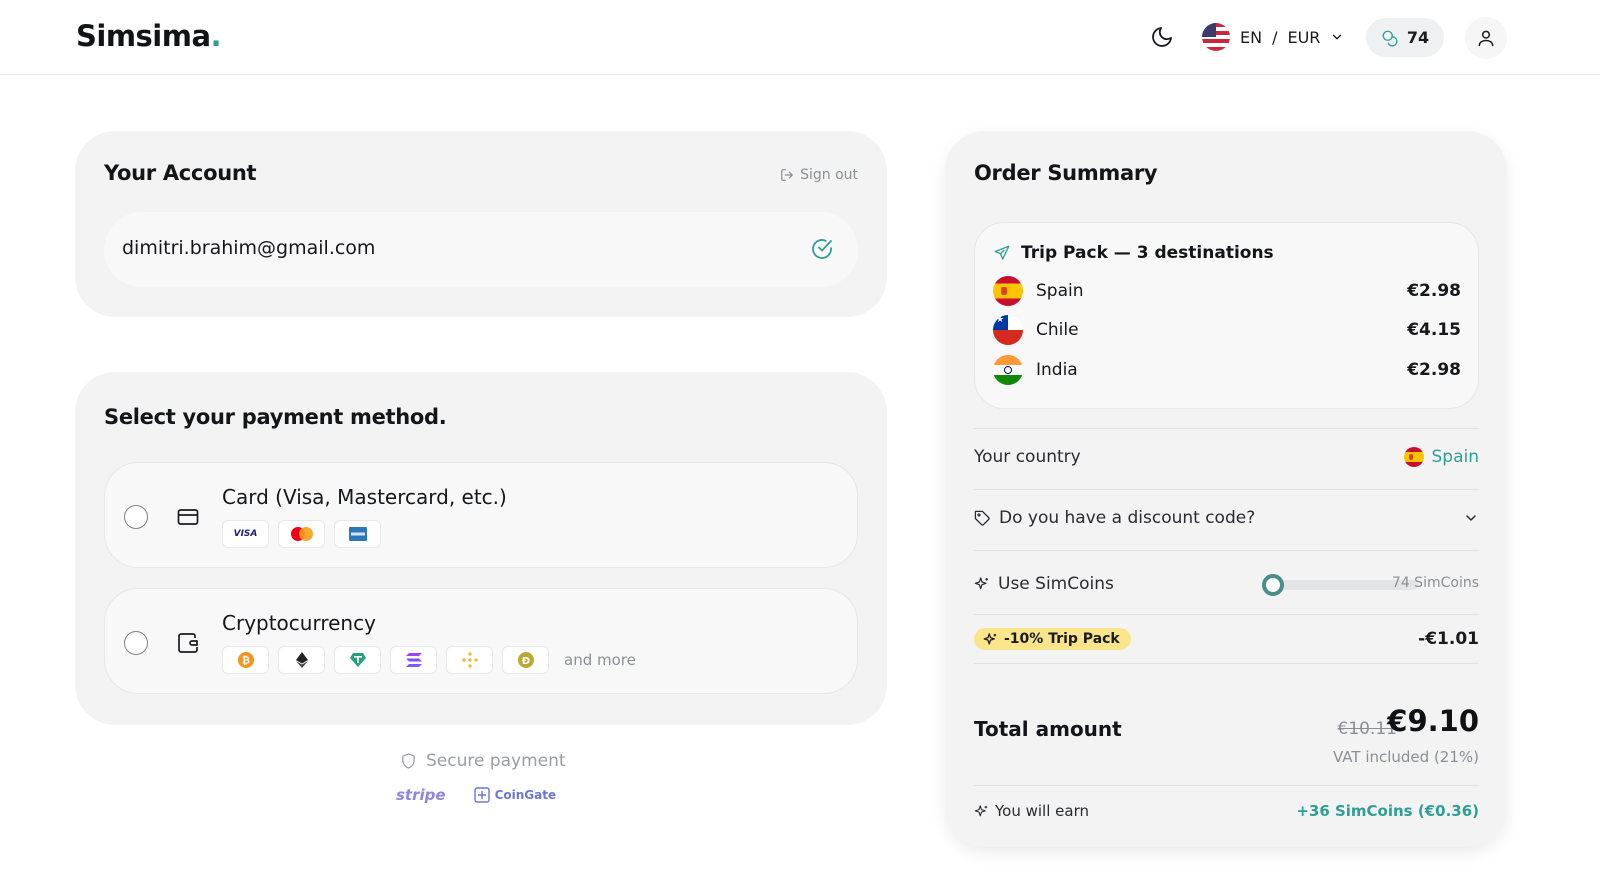  I want to click on trip-item: Spain €2.98, so click(1227, 291).